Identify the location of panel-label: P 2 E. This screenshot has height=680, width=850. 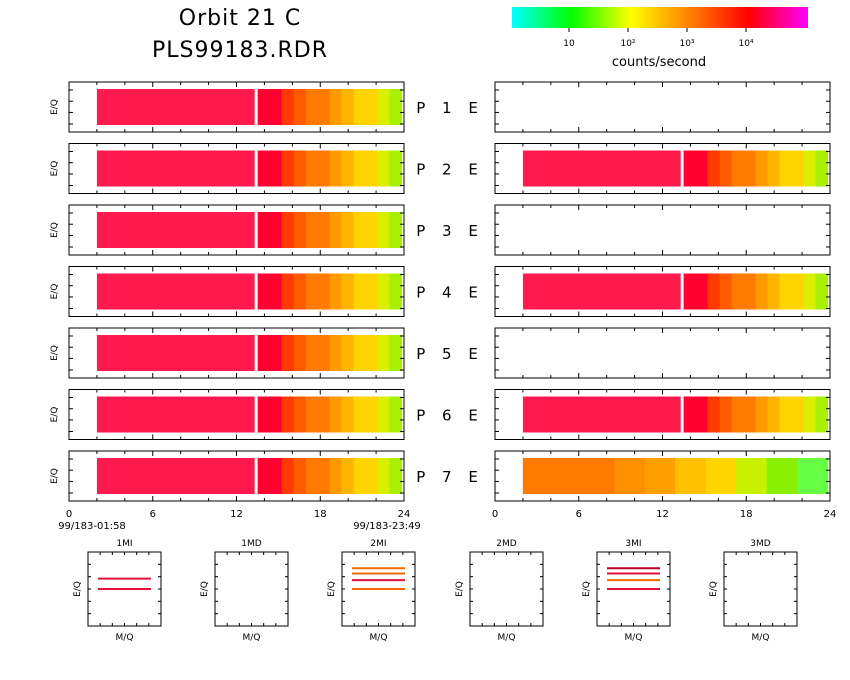
(450, 170).